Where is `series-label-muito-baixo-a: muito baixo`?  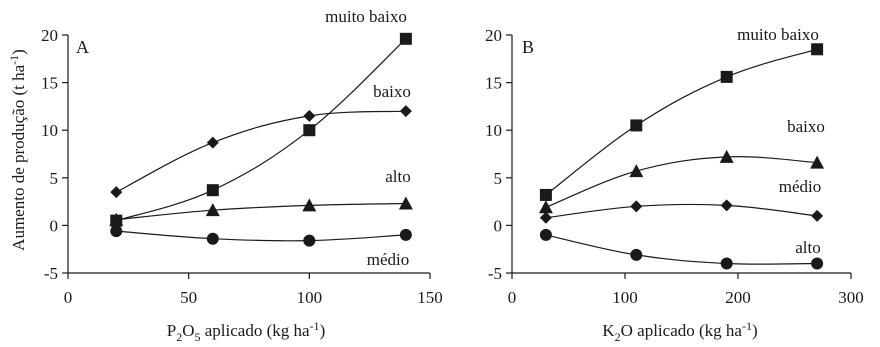 series-label-muito-baixo-a: muito baixo is located at coordinates (366, 16).